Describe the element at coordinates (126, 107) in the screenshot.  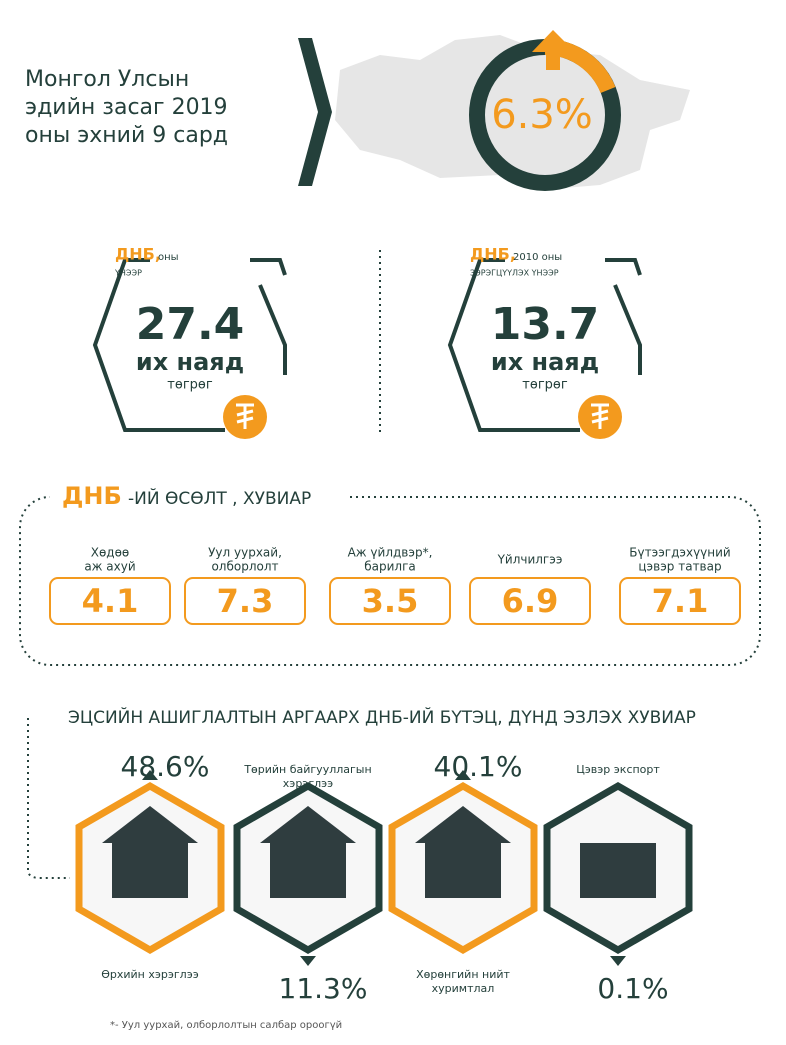
I see `title-line: эдийн засаг 2019` at that location.